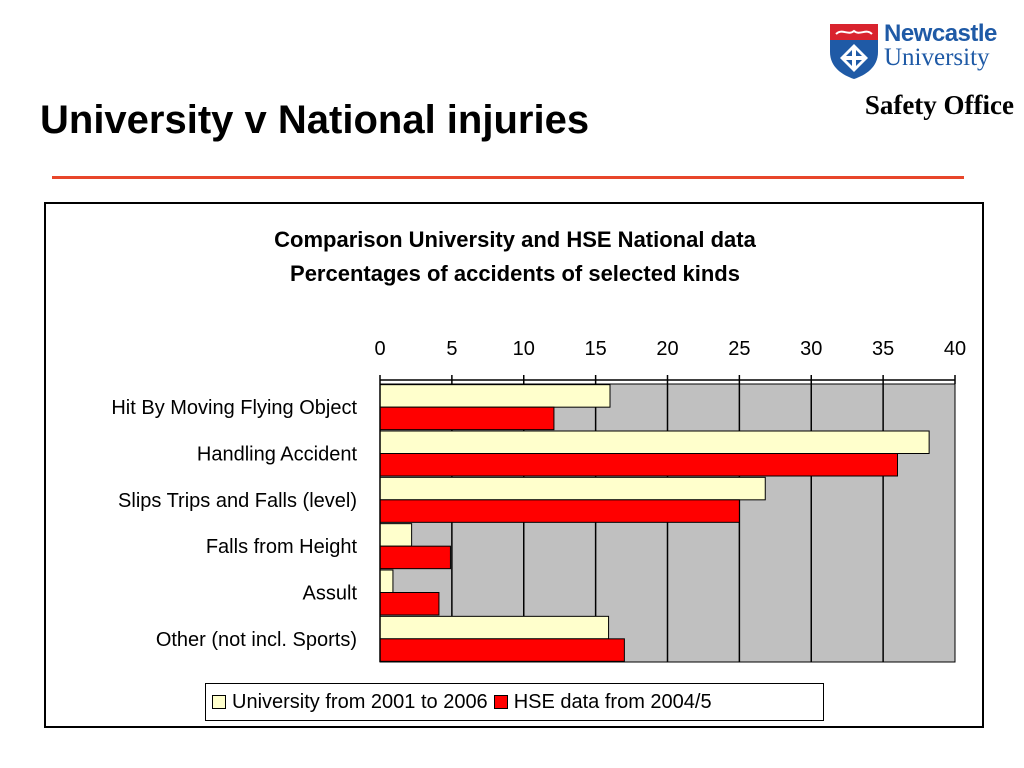 The height and width of the screenshot is (768, 1024). Describe the element at coordinates (219, 702) in the screenshot. I see `legend-swatch-university` at that location.